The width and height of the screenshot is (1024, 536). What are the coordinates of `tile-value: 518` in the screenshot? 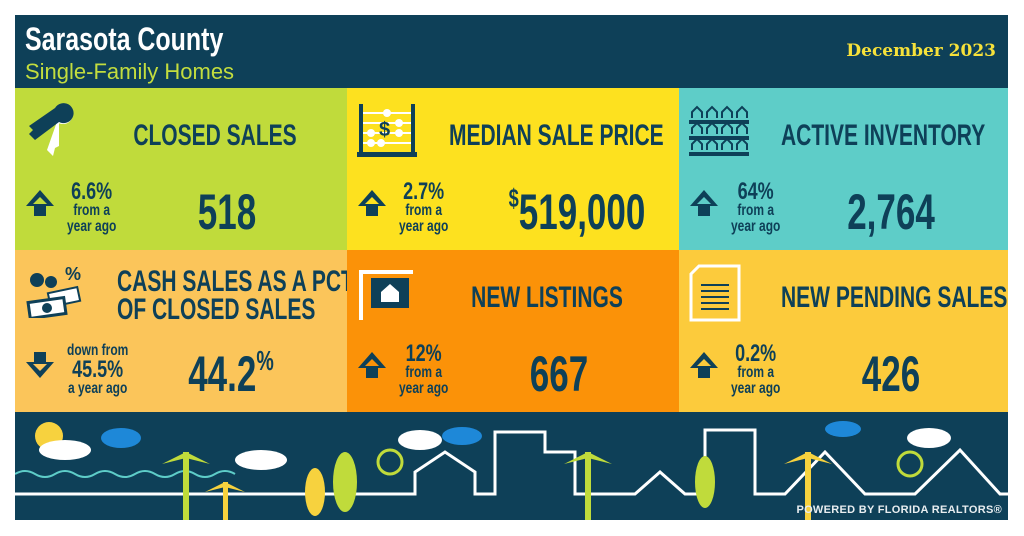 It's located at (227, 212).